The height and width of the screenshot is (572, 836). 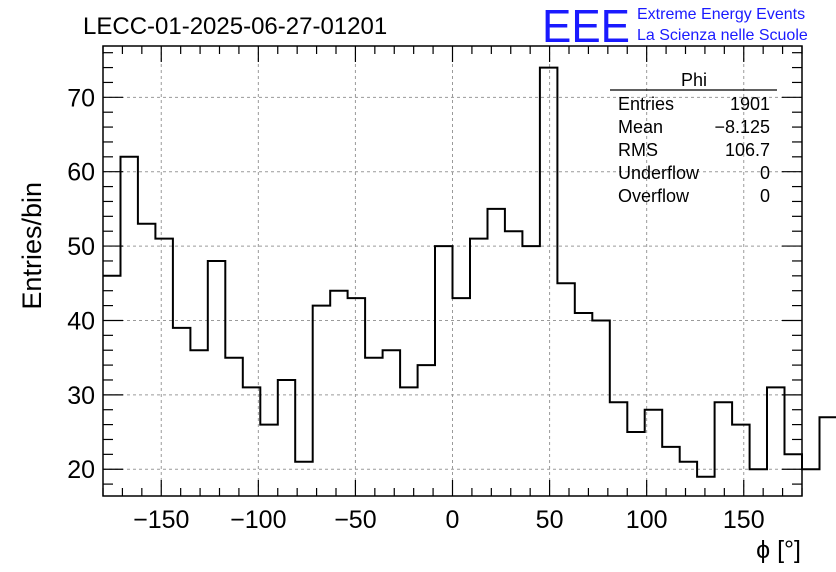 I want to click on y-tick-label: 30, so click(x=81, y=396).